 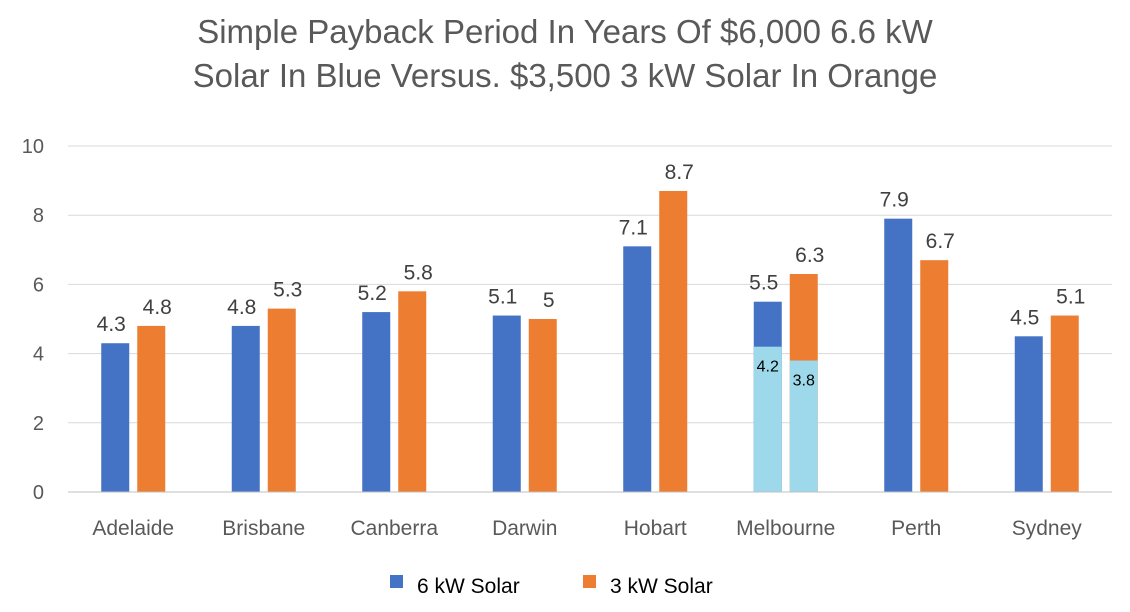 What do you see at coordinates (655, 528) in the screenshot?
I see `x-tick-label-hobart: Hobart` at bounding box center [655, 528].